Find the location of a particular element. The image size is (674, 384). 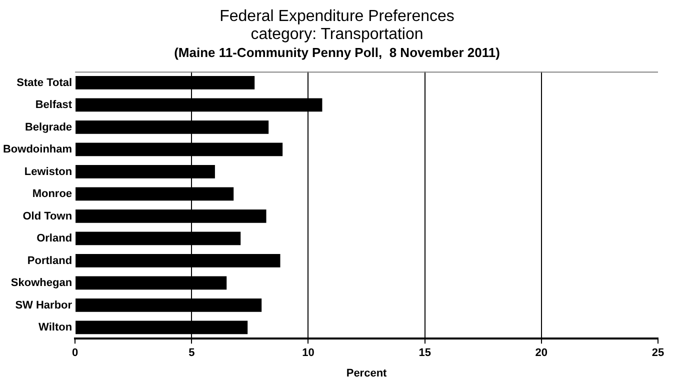

y-tick-label: Monroe is located at coordinates (52, 194).